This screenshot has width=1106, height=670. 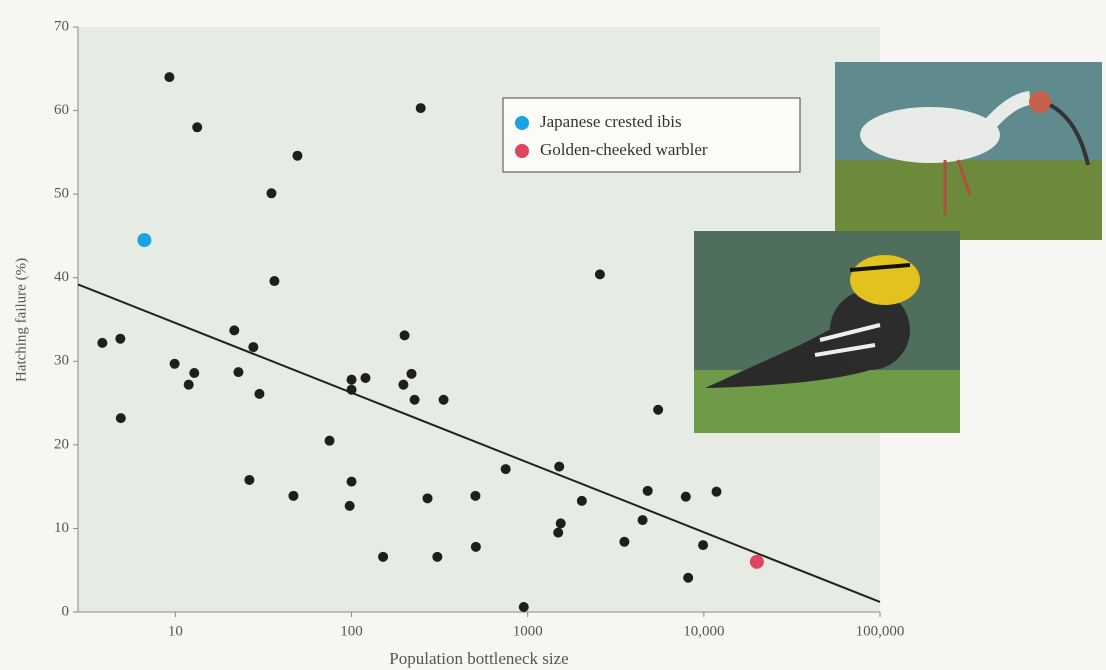 What do you see at coordinates (968, 151) in the screenshot?
I see `ibis-photo` at bounding box center [968, 151].